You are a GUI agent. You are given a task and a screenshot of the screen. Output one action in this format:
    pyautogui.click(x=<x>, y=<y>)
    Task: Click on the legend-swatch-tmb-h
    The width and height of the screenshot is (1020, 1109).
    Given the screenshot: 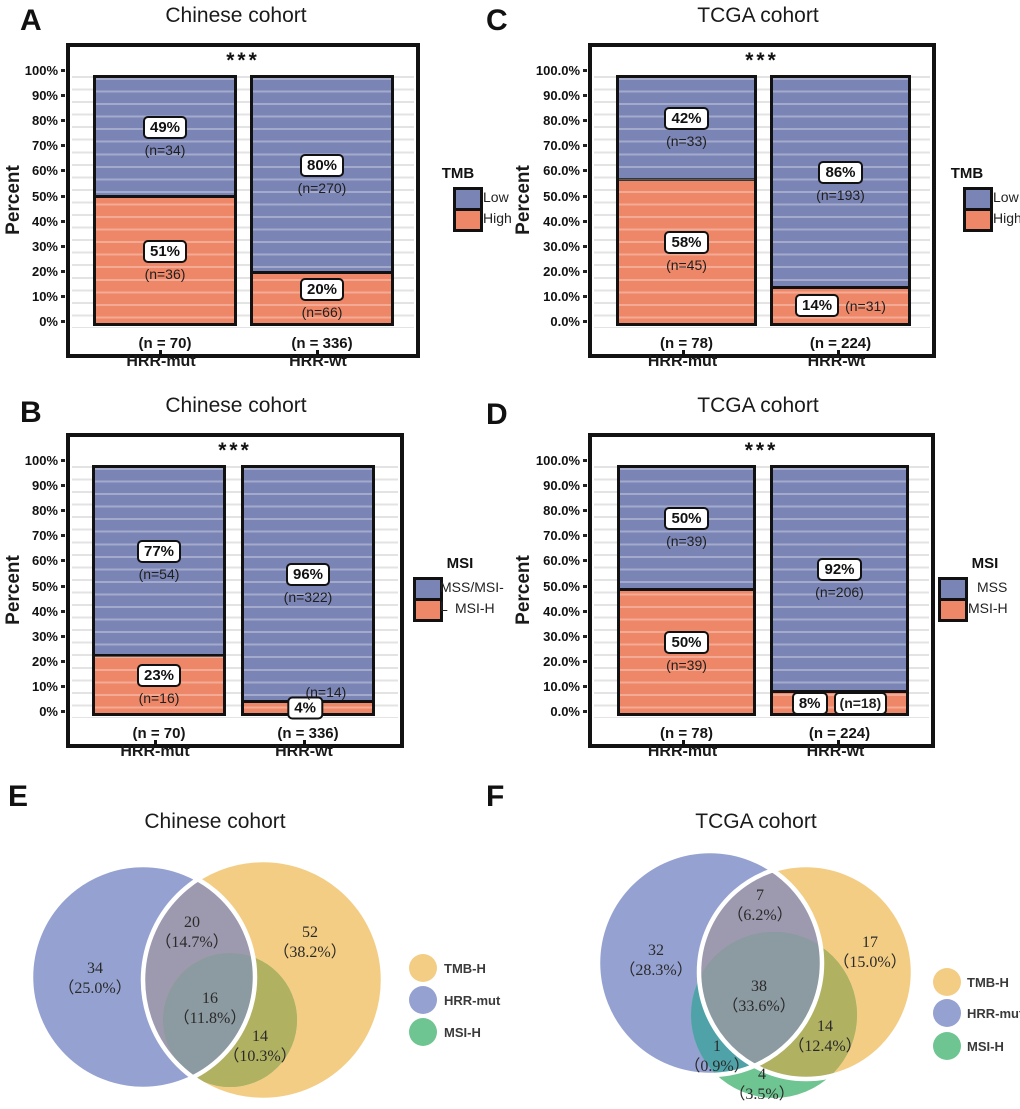 What is the action you would take?
    pyautogui.click(x=947, y=982)
    